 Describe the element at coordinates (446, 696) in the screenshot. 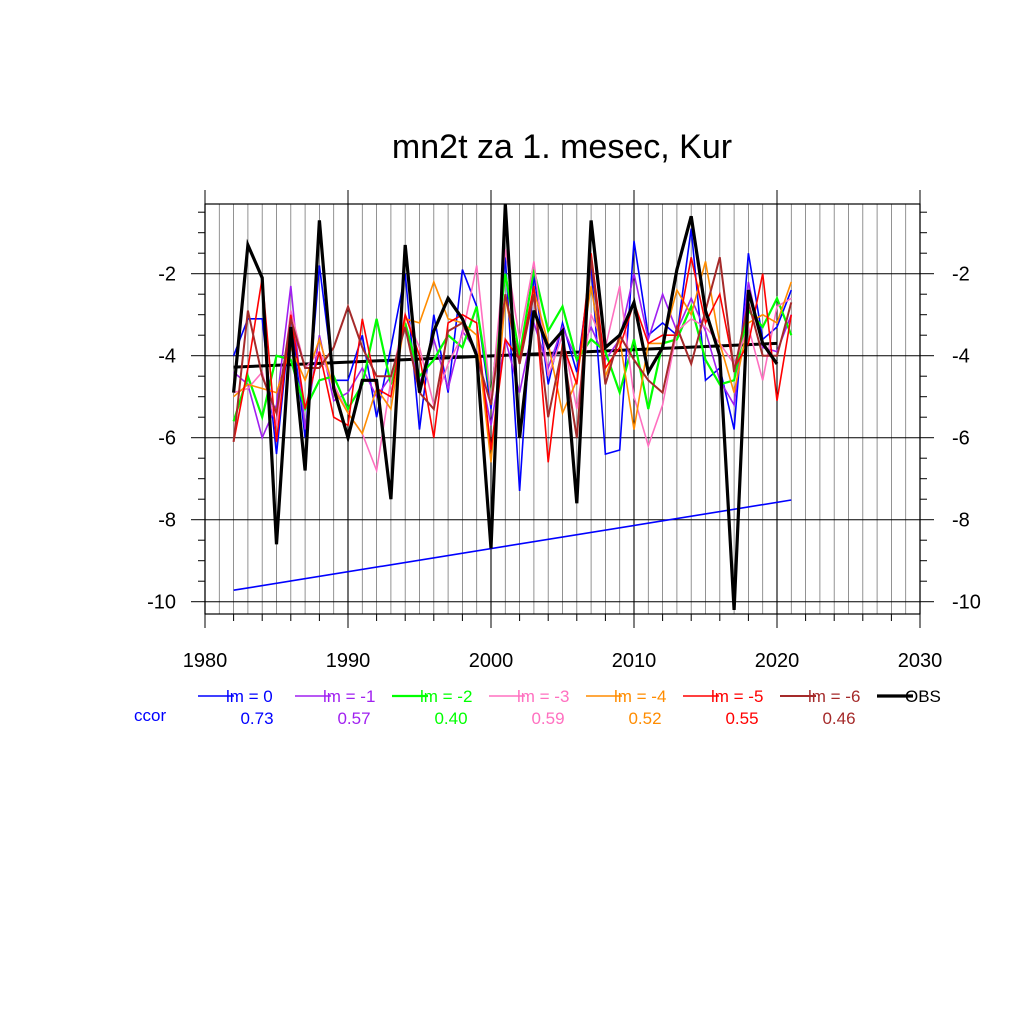

I see `legend-entry: lm = -2` at that location.